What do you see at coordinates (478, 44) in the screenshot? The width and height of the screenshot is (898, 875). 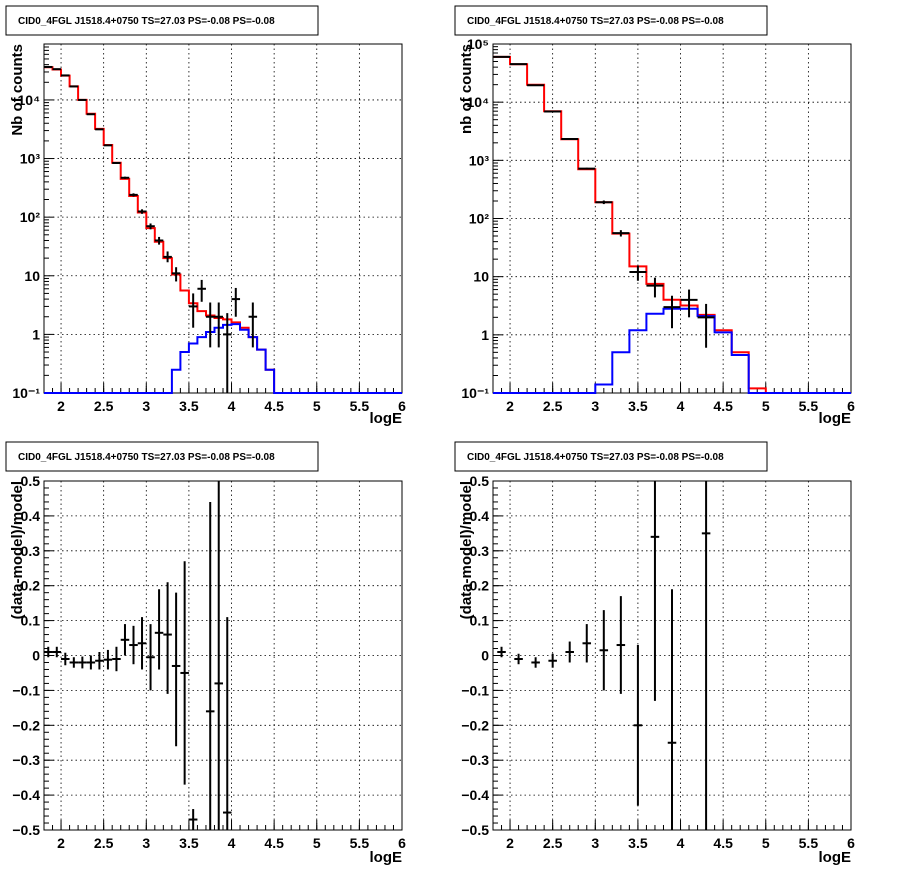 I see `y-tick-label: 10⁵` at bounding box center [478, 44].